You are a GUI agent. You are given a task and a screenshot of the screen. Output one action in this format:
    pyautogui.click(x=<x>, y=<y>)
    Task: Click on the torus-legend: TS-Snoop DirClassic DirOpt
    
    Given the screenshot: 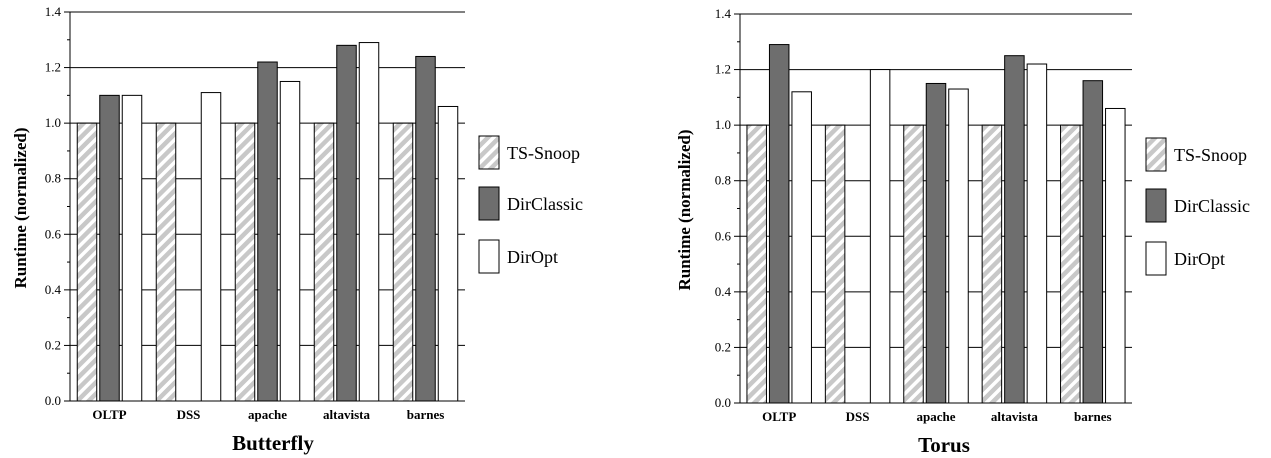 What is the action you would take?
    pyautogui.click(x=1197, y=206)
    